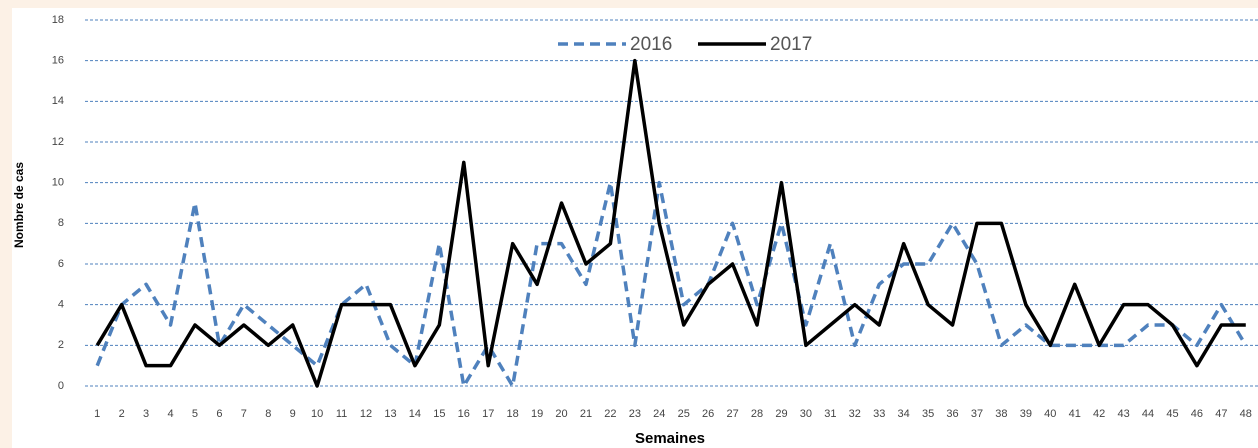 The height and width of the screenshot is (448, 1258). What do you see at coordinates (122, 414) in the screenshot?
I see `x-tick-label: 2` at bounding box center [122, 414].